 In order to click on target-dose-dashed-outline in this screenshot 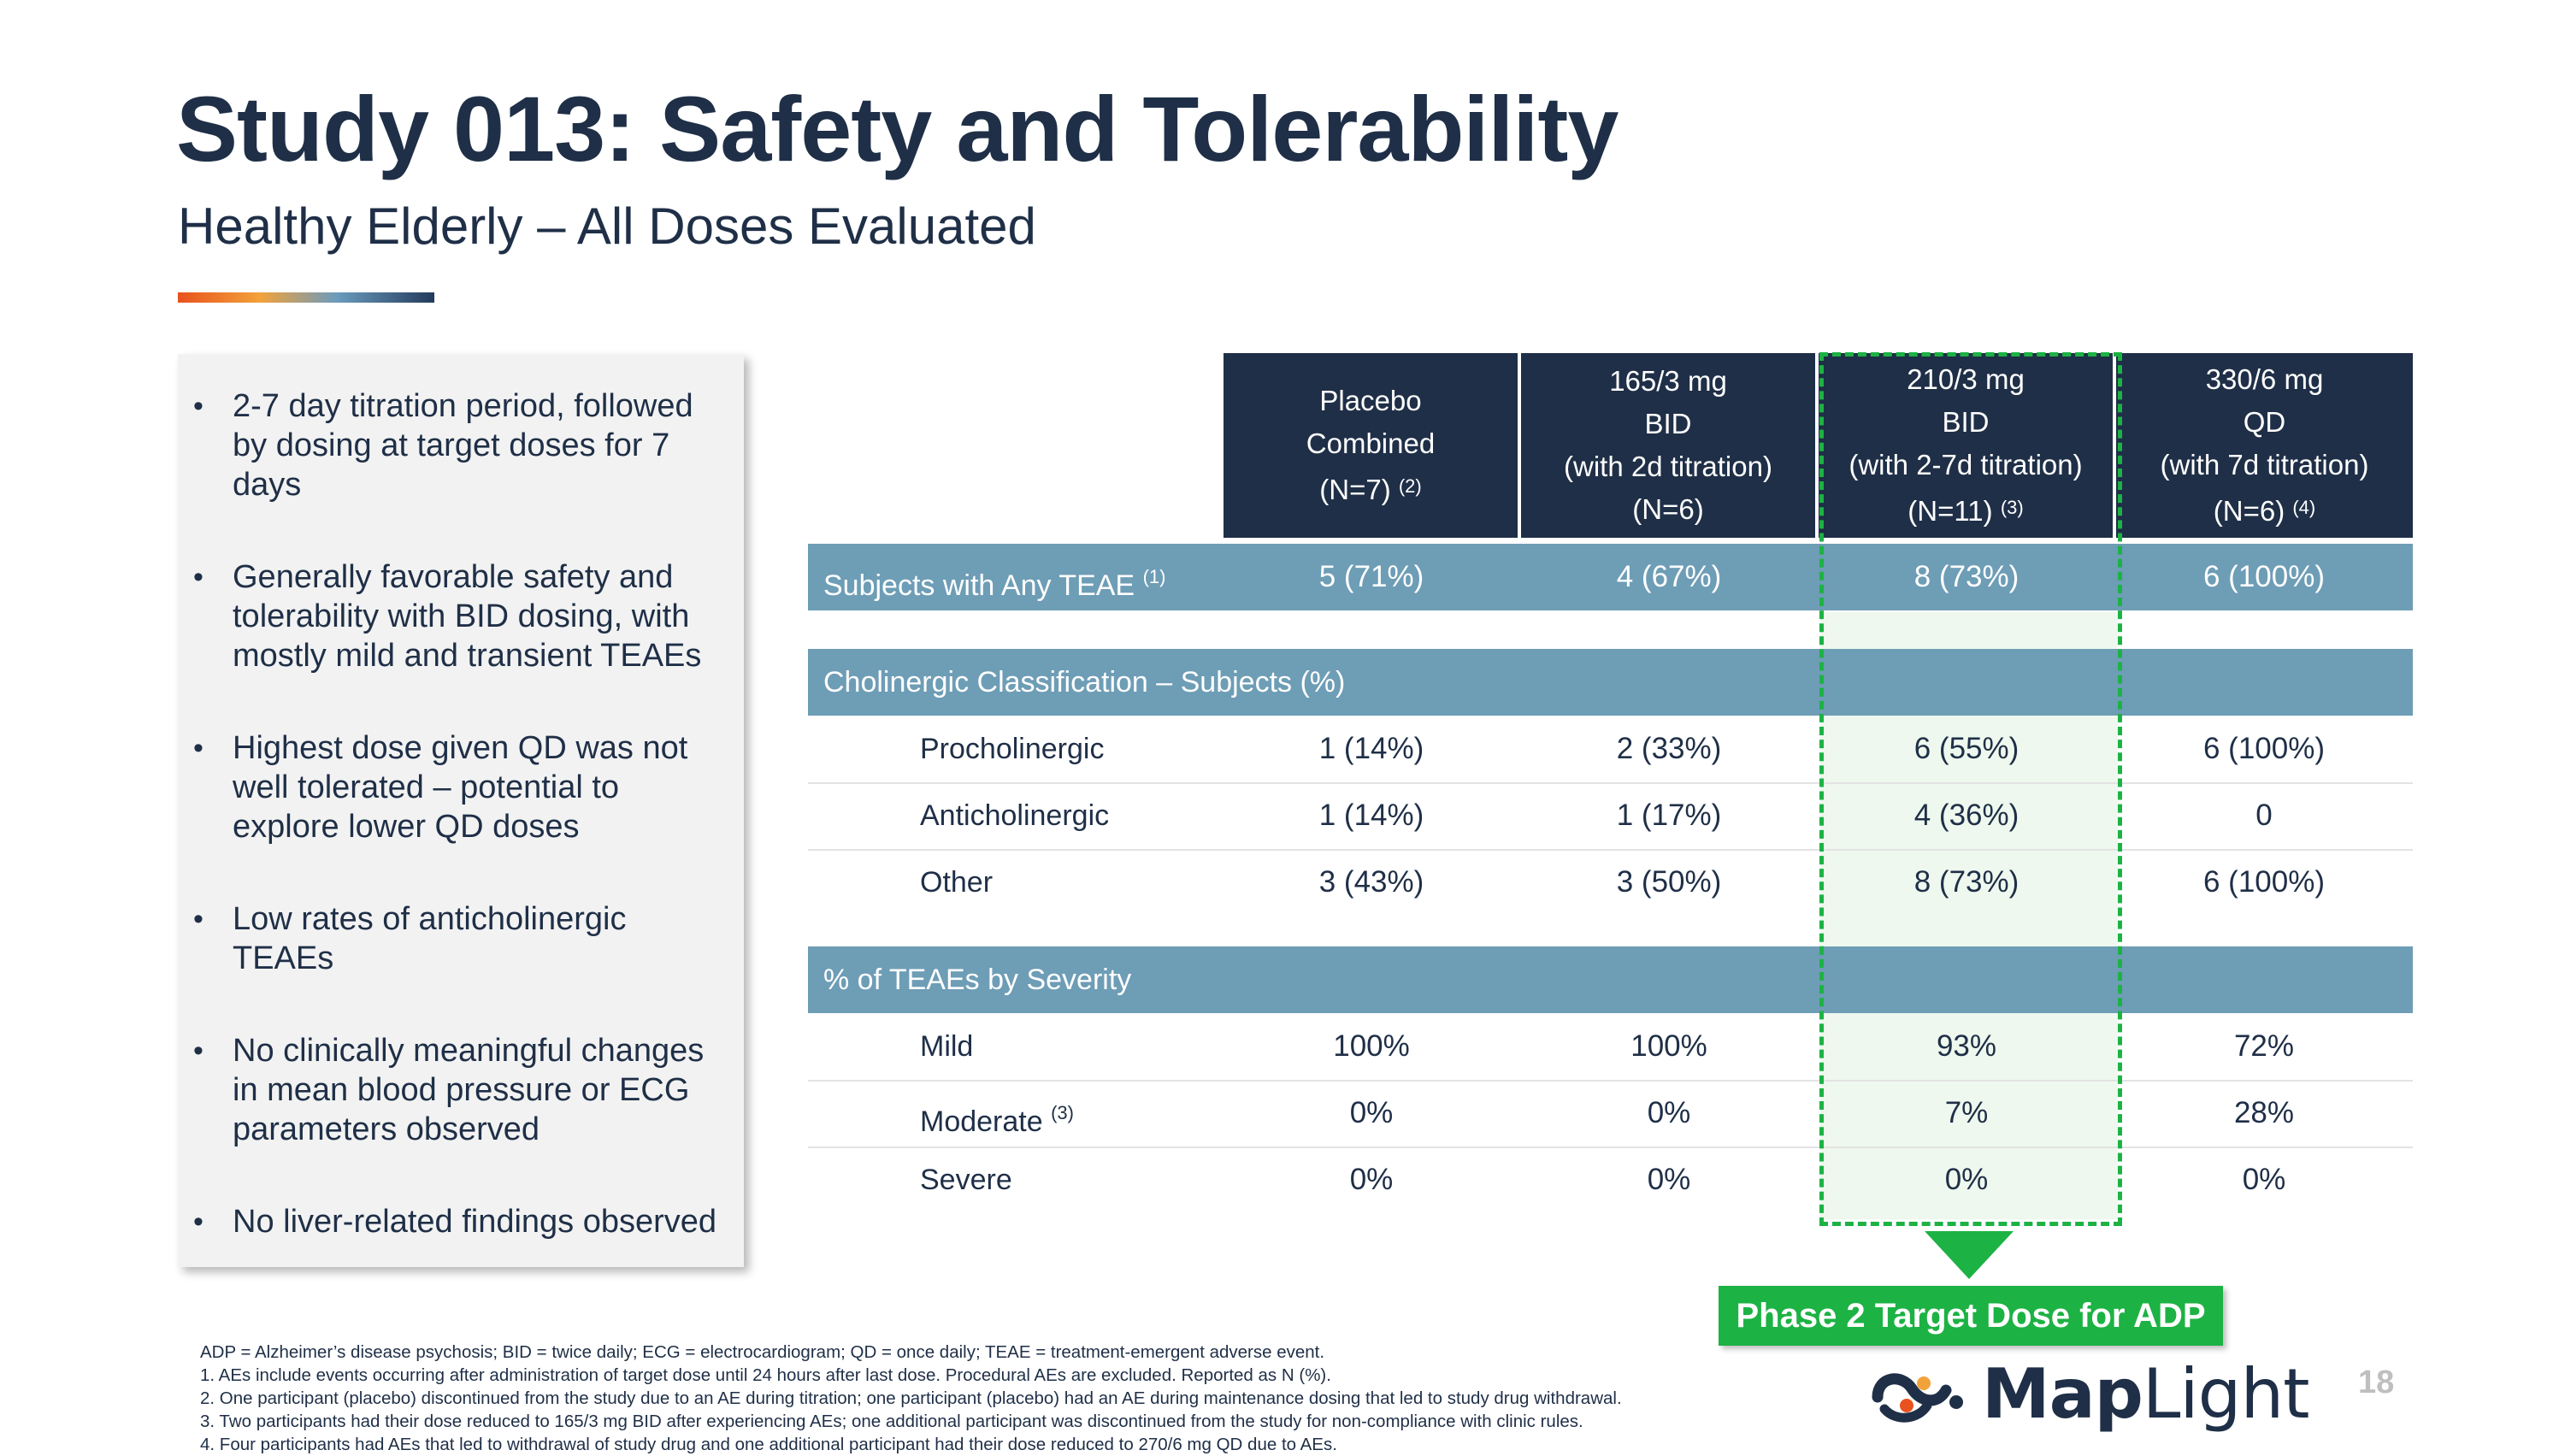, I will do `click(1970, 789)`.